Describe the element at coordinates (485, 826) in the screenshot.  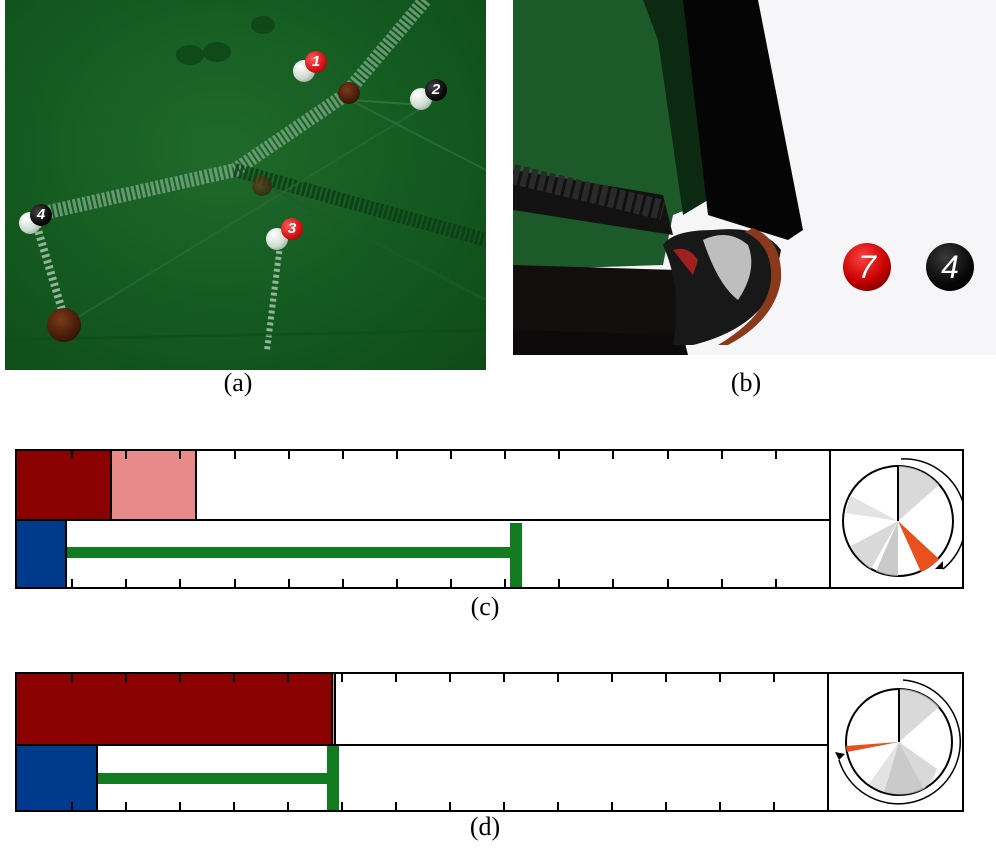
I see `caption-d: (d)` at that location.